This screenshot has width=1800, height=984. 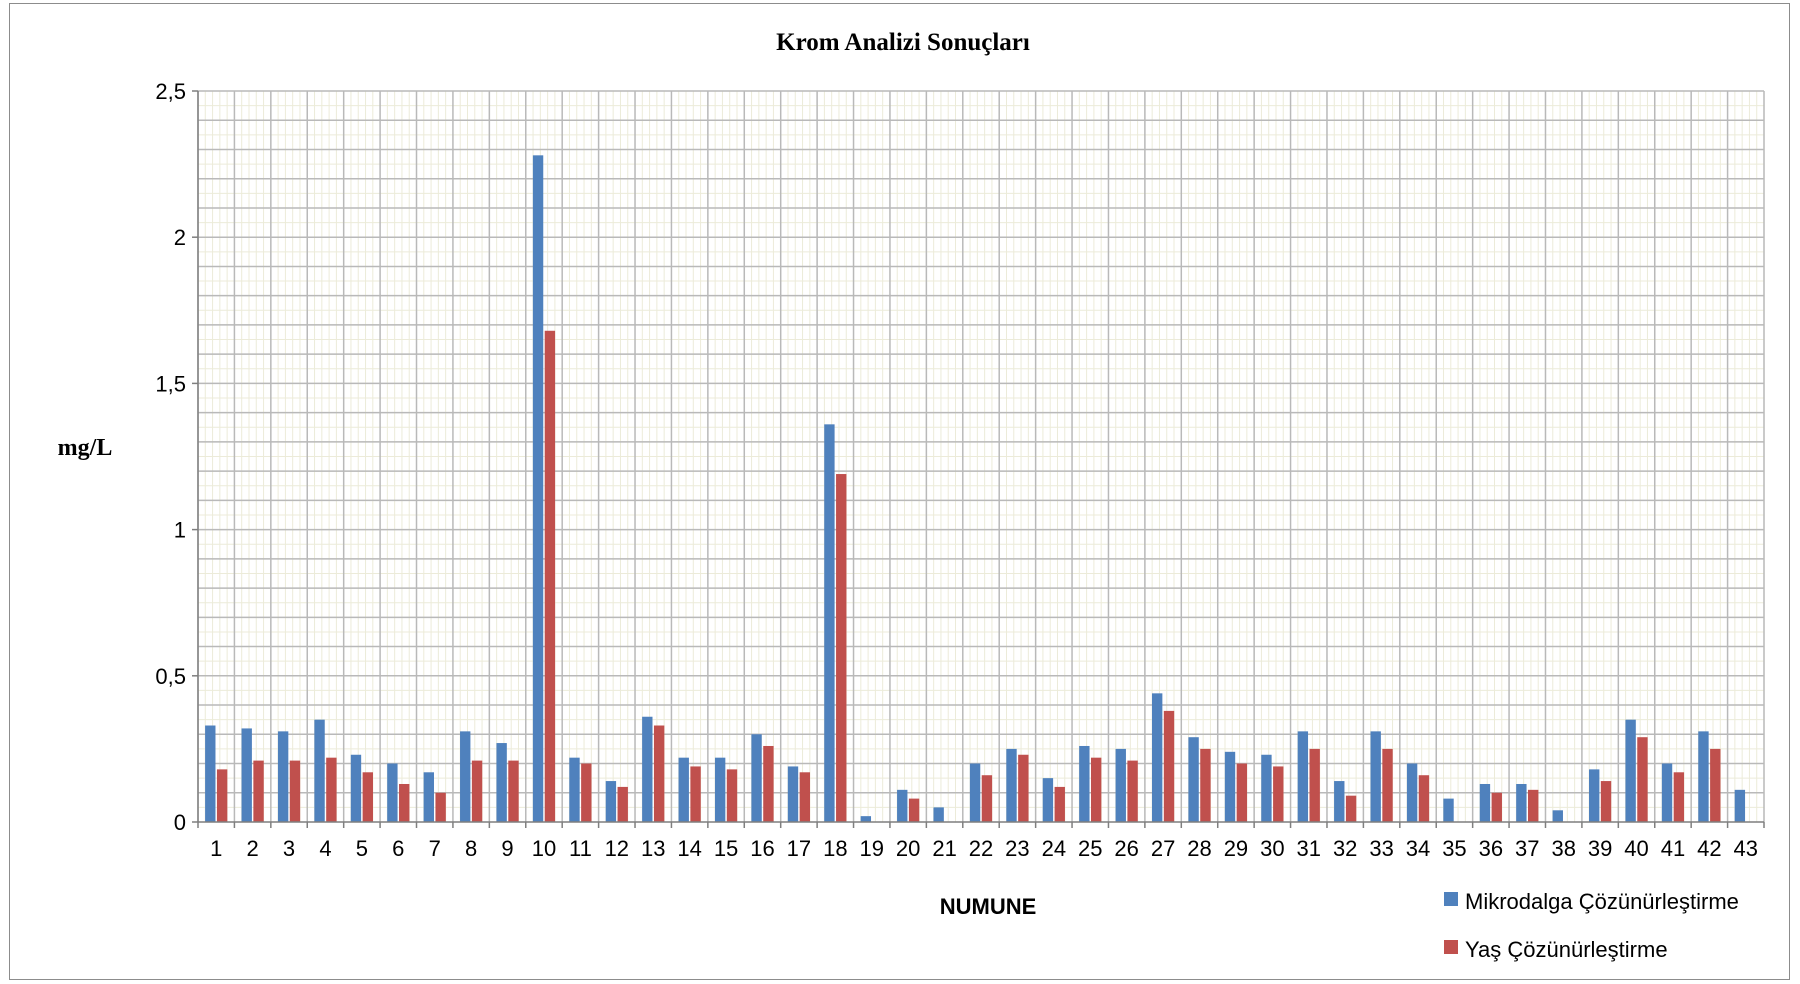 I want to click on x-tick-label: 19, so click(x=872, y=848).